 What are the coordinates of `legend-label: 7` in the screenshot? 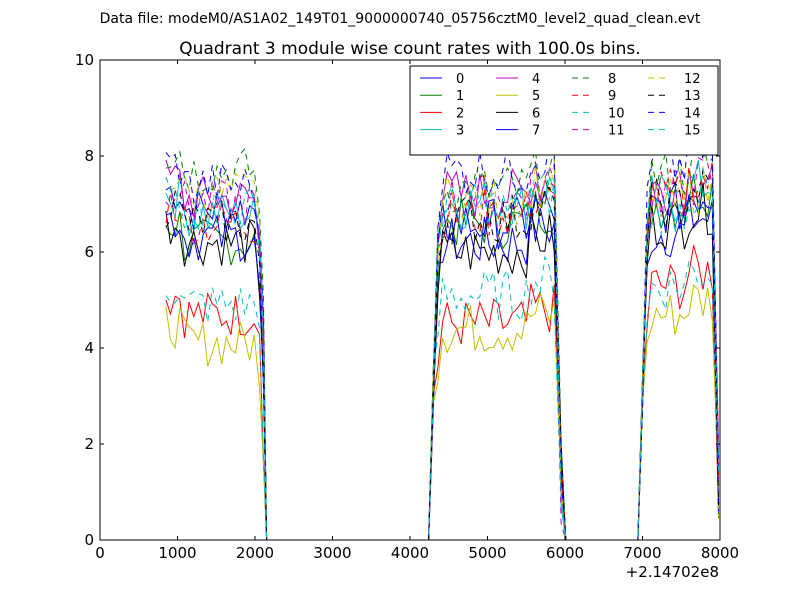 It's located at (536, 131).